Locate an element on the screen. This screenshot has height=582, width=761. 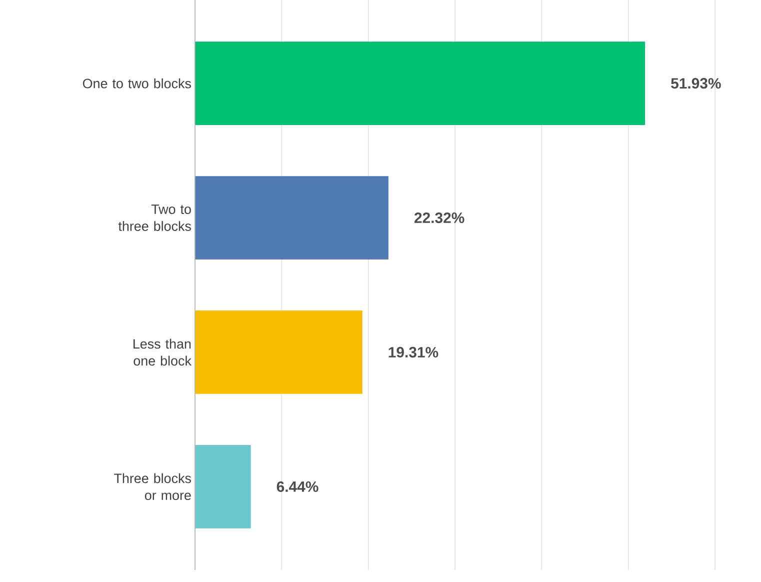
y-tick-label: One to two blocks is located at coordinates (136, 83).